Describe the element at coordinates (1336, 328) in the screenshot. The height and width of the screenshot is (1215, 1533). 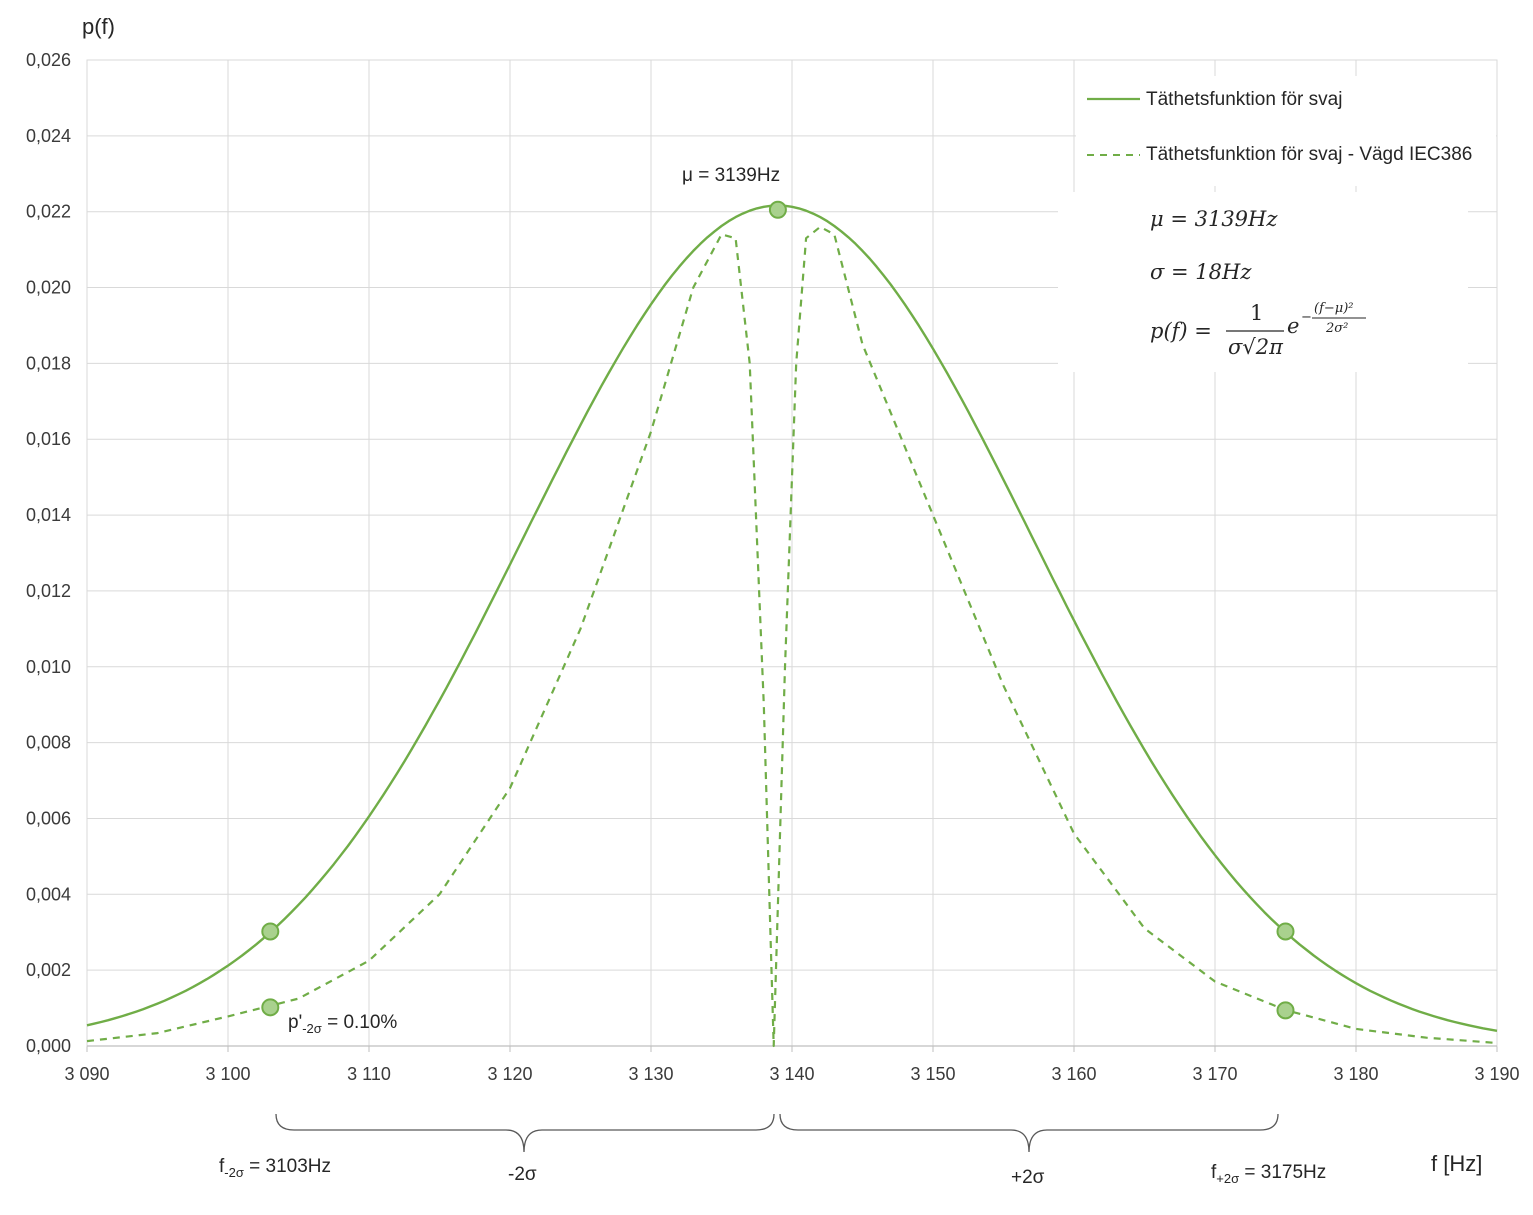
I see `formula-exp-denominator: 2σ²` at that location.